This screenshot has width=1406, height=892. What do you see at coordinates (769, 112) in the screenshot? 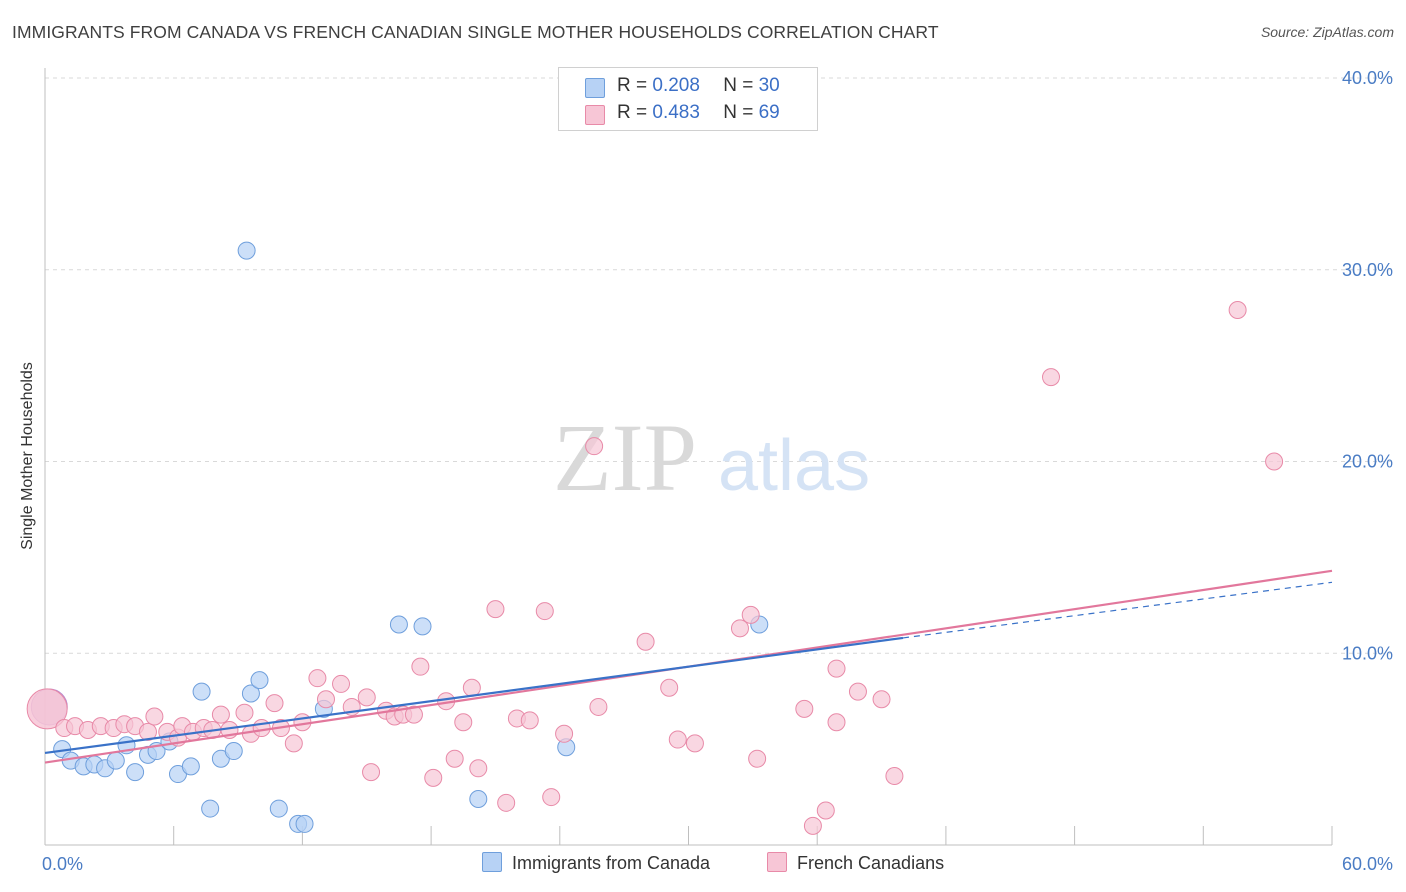
I see `legend-n-value: 69` at bounding box center [769, 112].